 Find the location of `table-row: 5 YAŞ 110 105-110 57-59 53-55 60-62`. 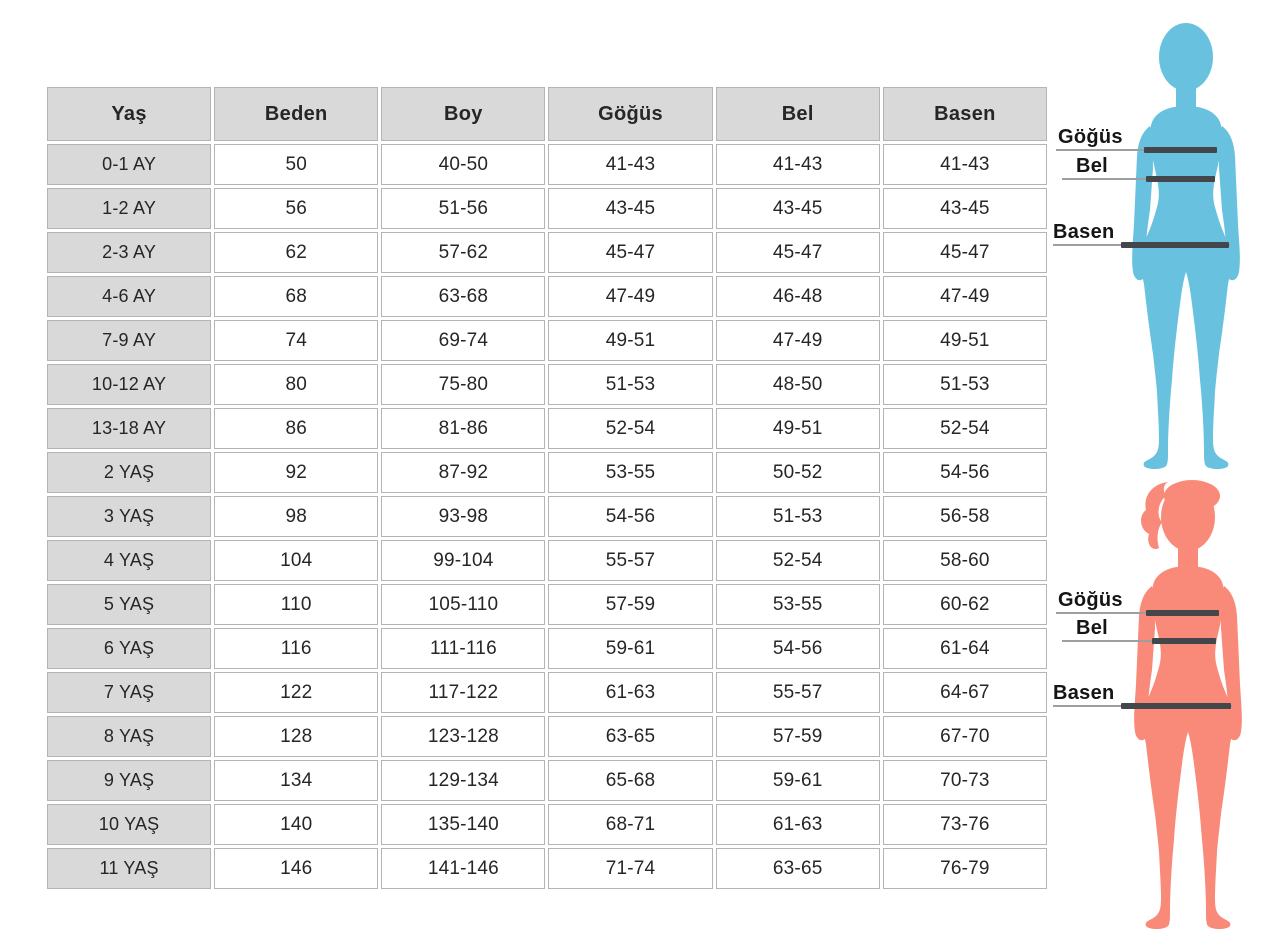

table-row: 5 YAŞ 110 105-110 57-59 53-55 60-62 is located at coordinates (547, 604).